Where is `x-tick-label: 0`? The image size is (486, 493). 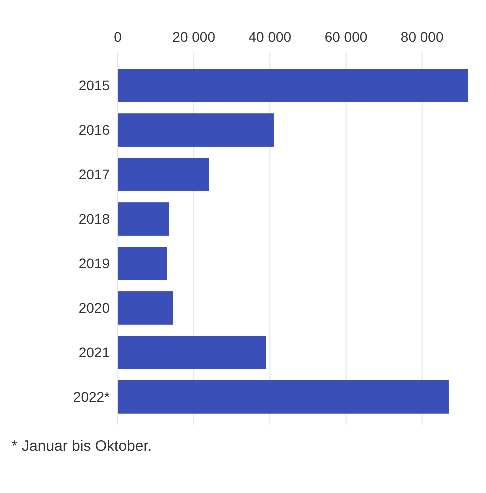 x-tick-label: 0 is located at coordinates (118, 37).